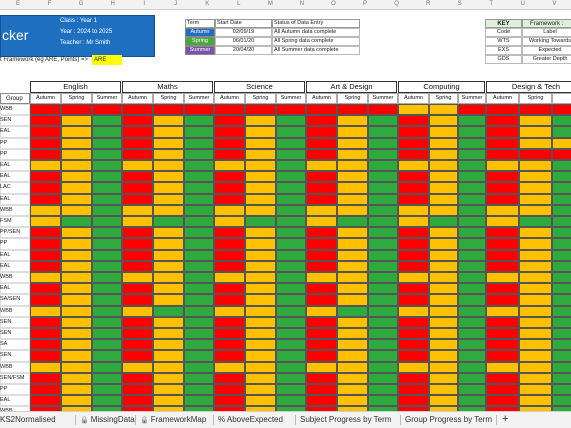 This screenshot has height=428, width=571. I want to click on sheet-tab: 🔒 MissingData, so click(107, 419).